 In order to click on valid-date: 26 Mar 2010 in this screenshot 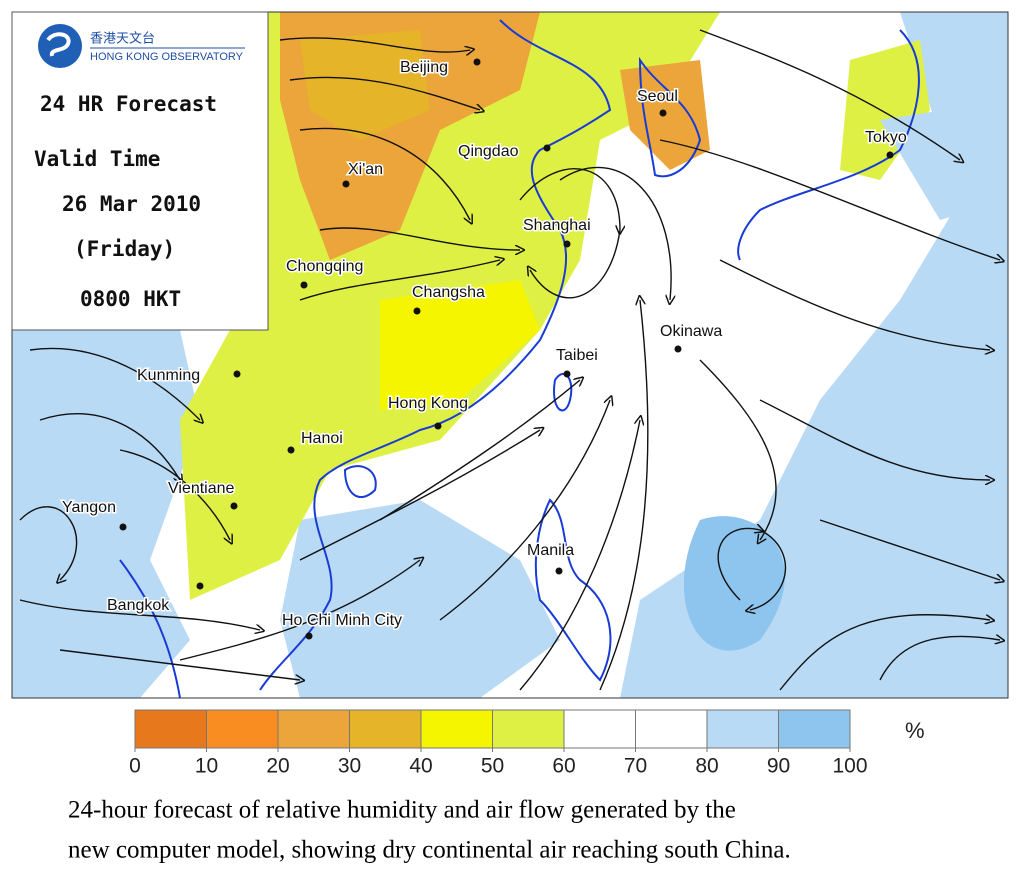, I will do `click(131, 204)`.